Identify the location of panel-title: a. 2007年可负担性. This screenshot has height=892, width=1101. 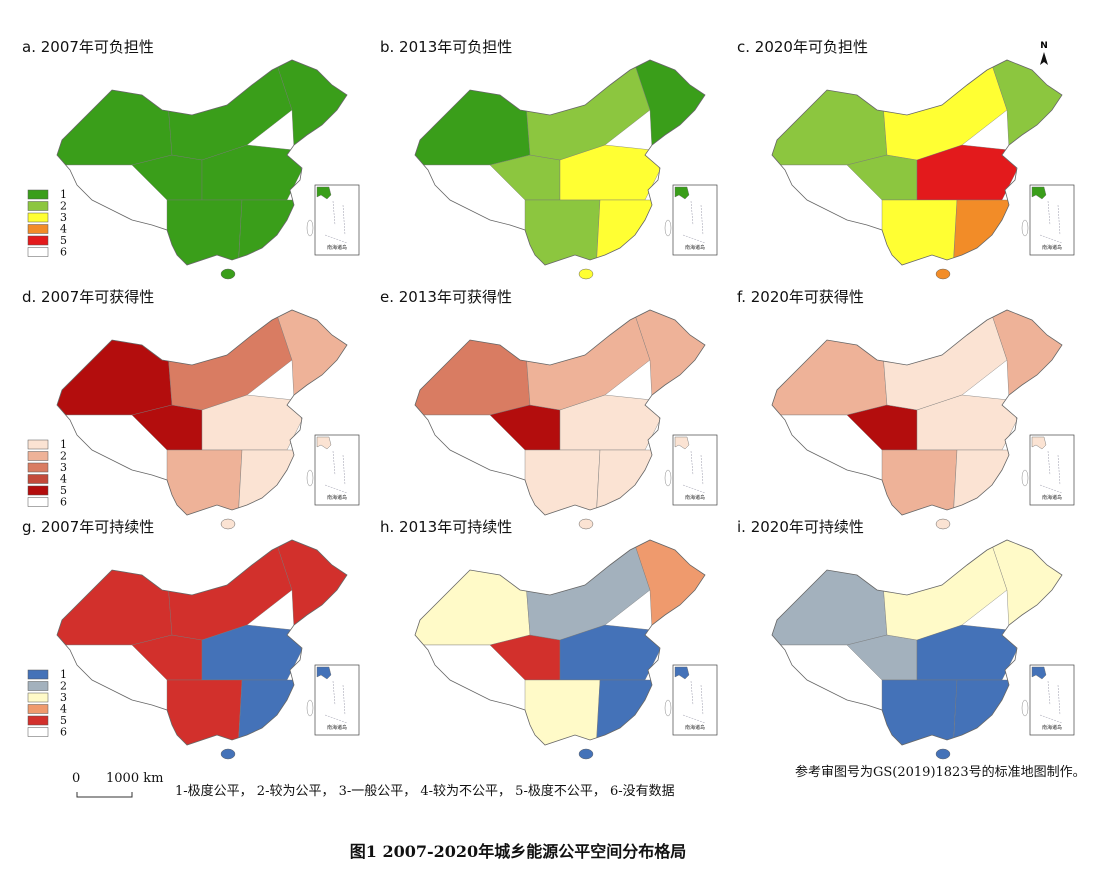
(88, 47).